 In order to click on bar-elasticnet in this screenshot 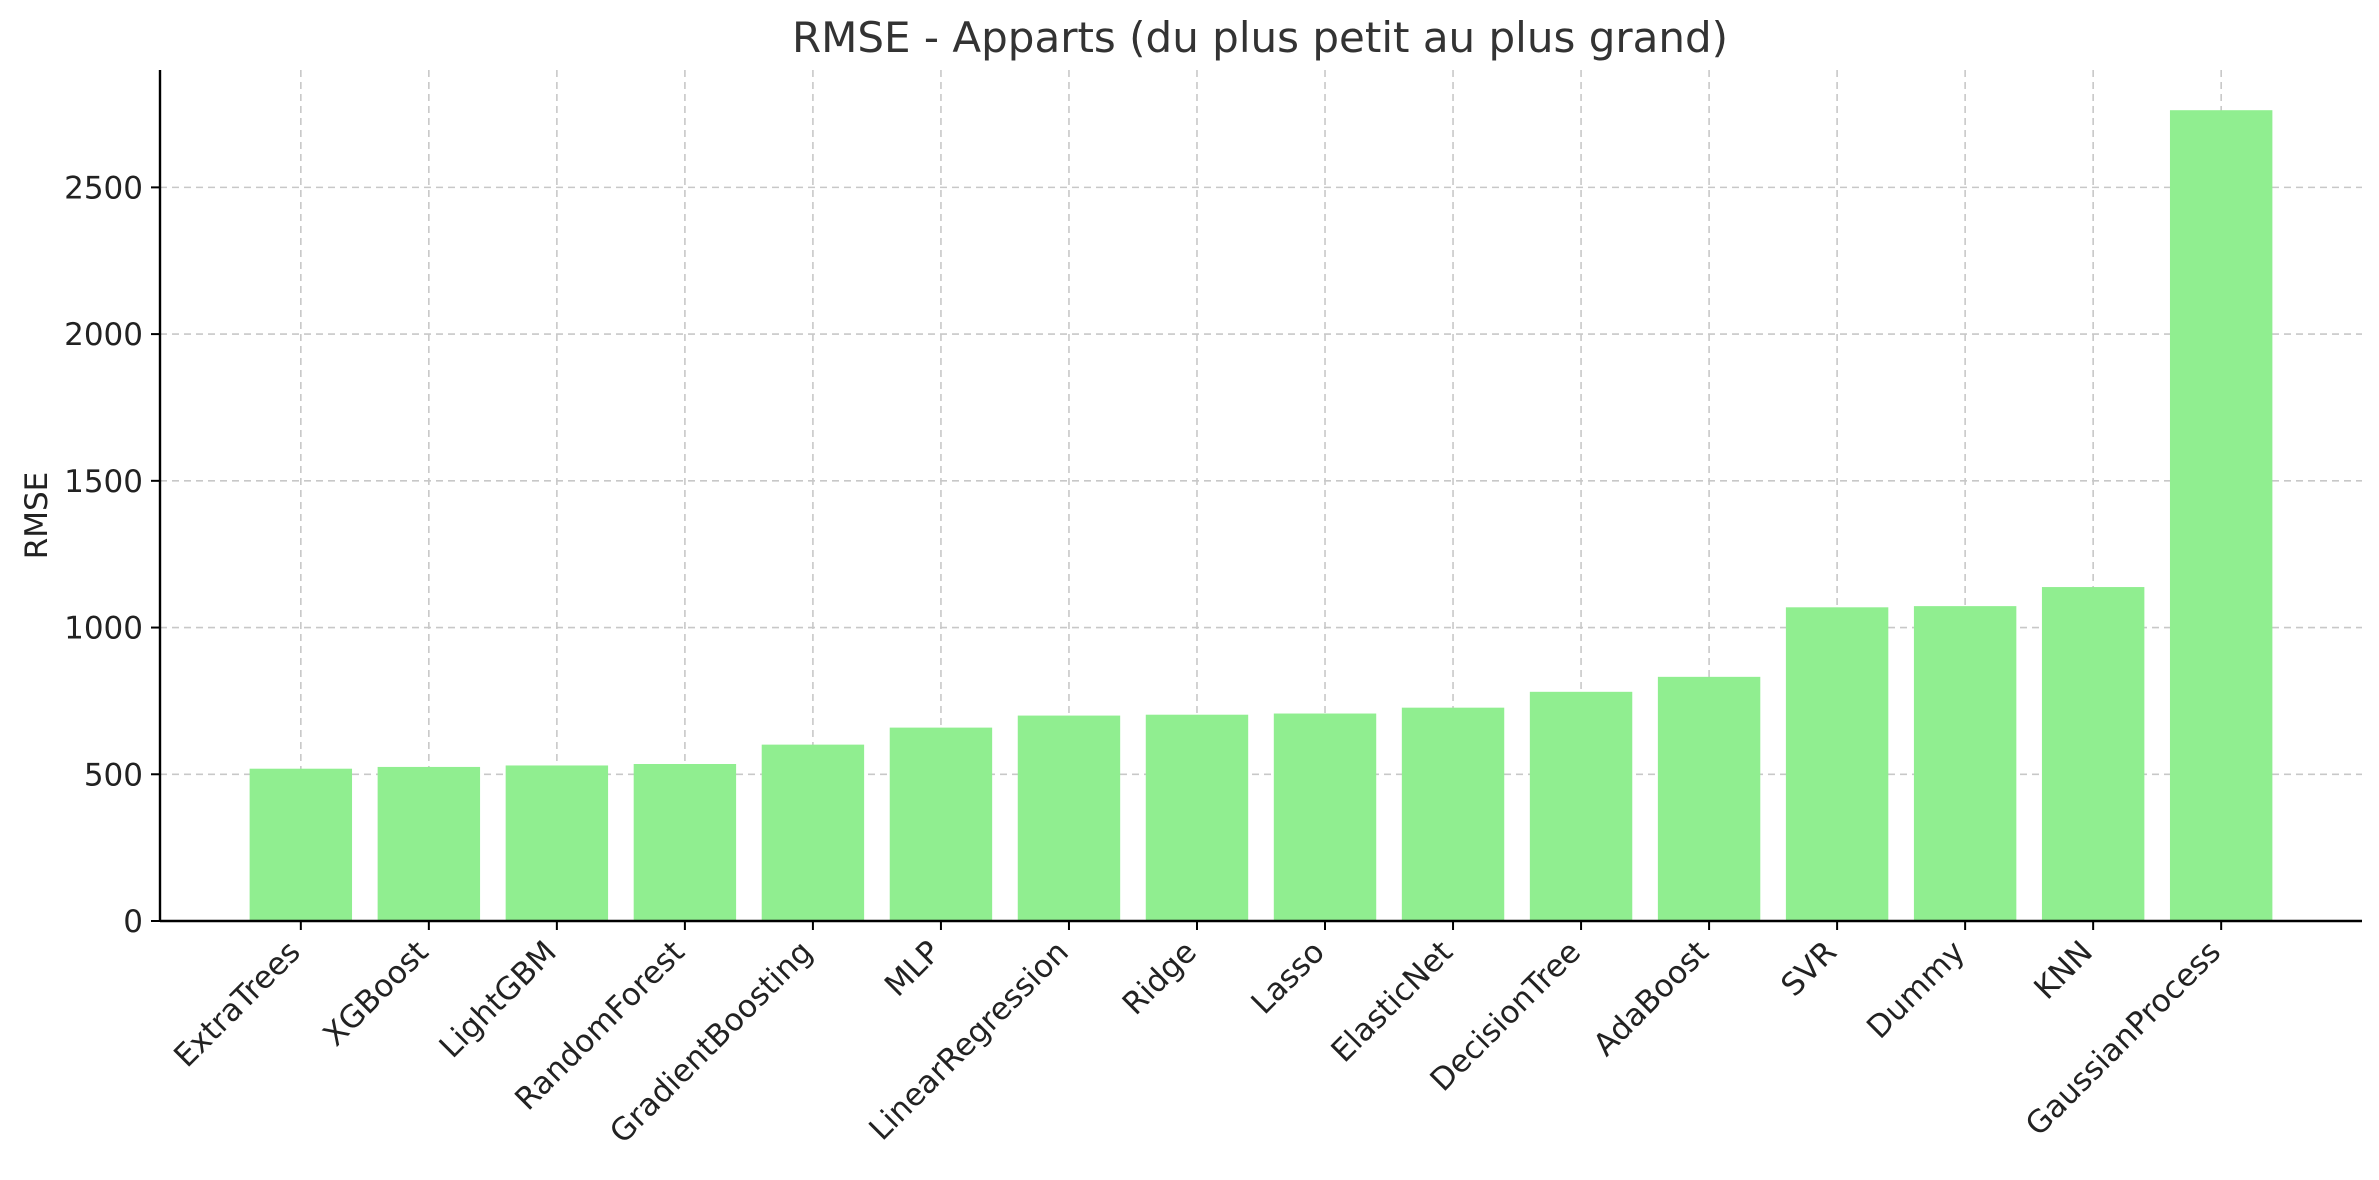, I will do `click(1453, 814)`.